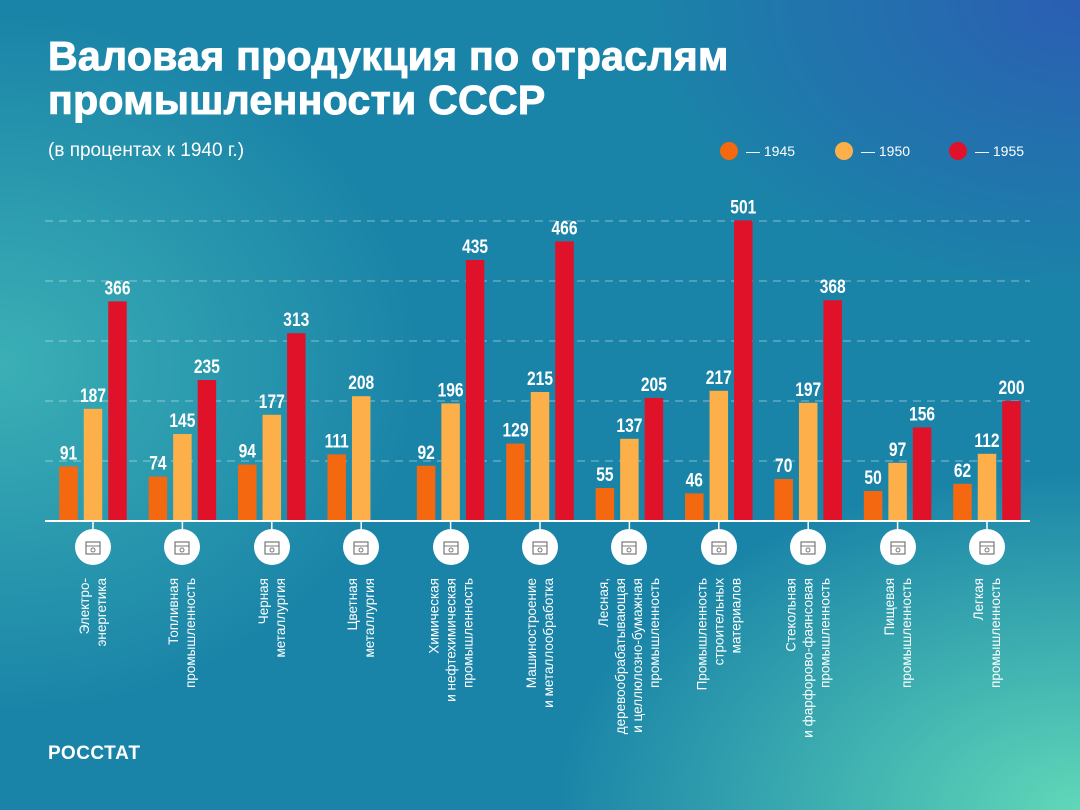 The width and height of the screenshot is (1080, 810). Describe the element at coordinates (565, 228) in the screenshot. I see `data-label: 466` at that location.